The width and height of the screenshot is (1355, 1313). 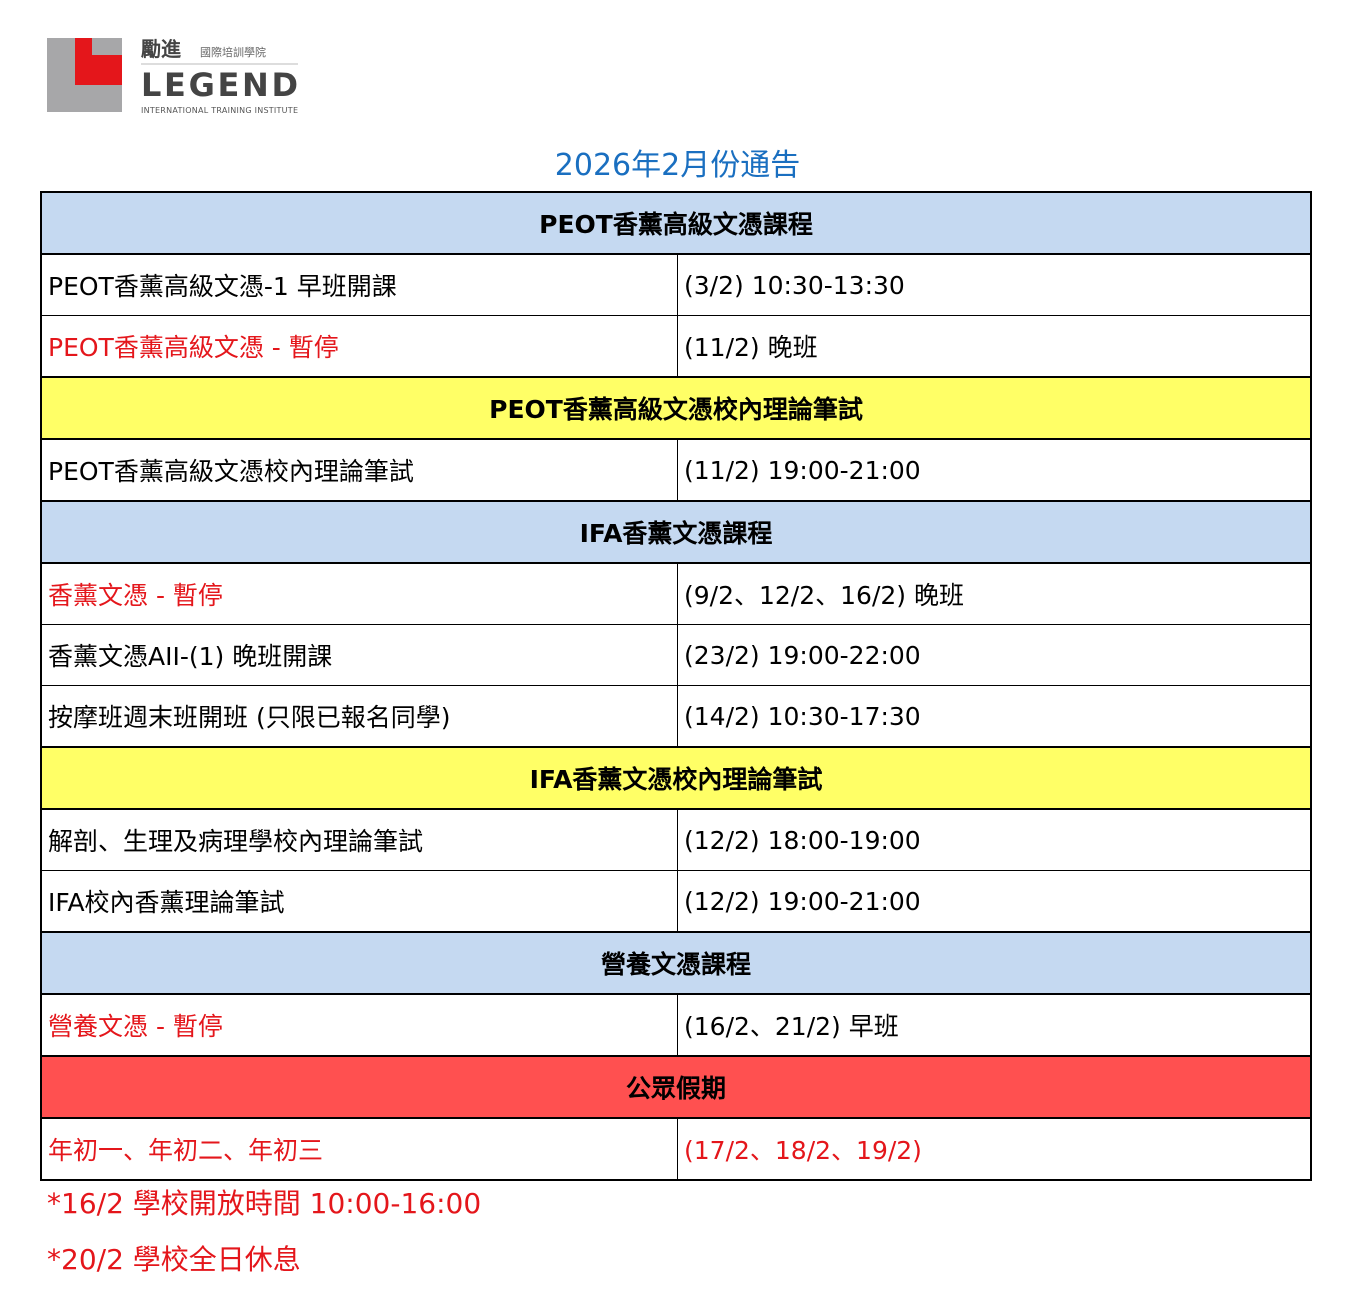 I want to click on event-name: IFA校內香薰理論筆試, so click(x=359, y=901).